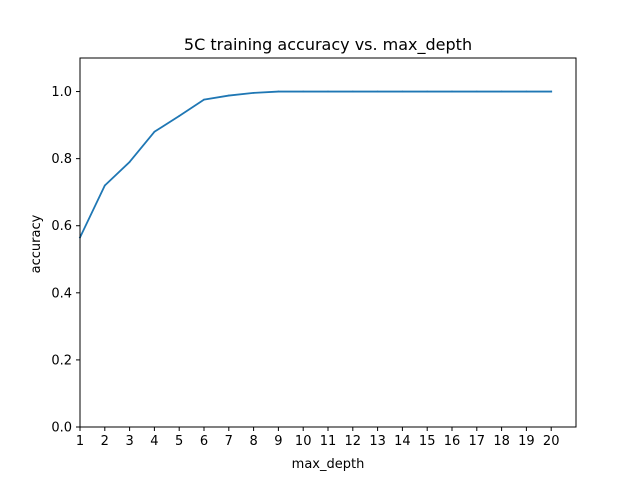  What do you see at coordinates (179, 441) in the screenshot?
I see `x-tick-label: 5` at bounding box center [179, 441].